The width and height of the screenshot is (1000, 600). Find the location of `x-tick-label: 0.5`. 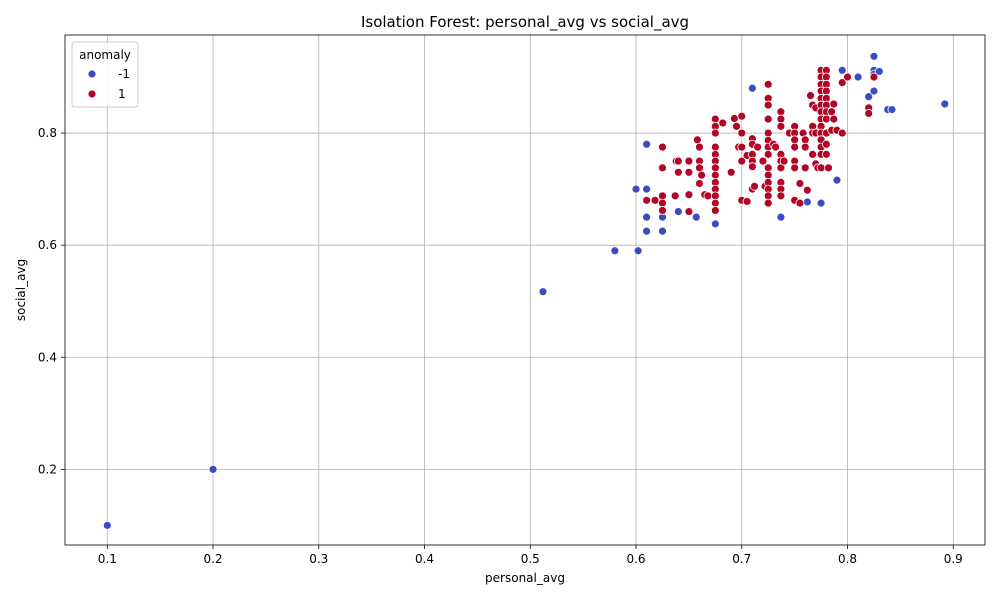

x-tick-label: 0.5 is located at coordinates (530, 559).